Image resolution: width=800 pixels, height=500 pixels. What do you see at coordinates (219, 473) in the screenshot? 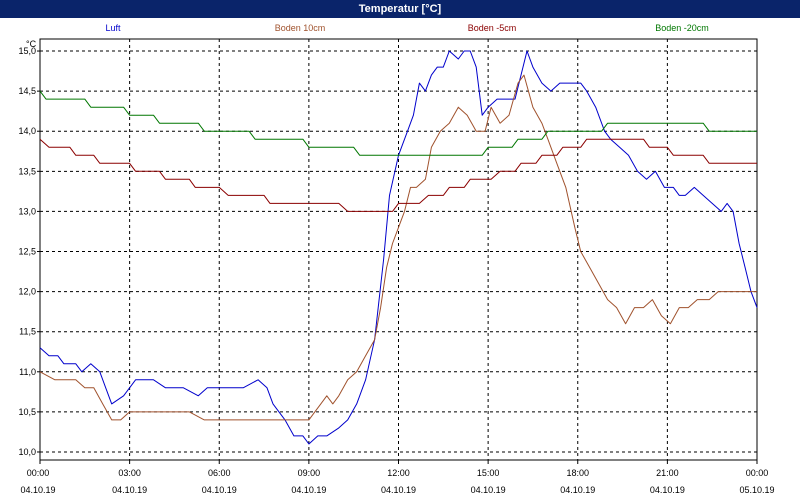
I see `x-tick-time: 06:00` at bounding box center [219, 473].